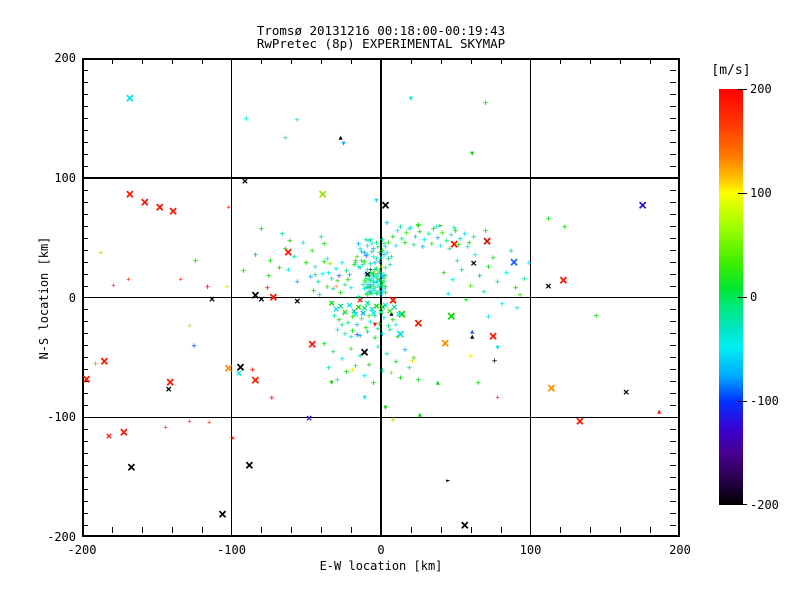  I want to click on scatter-point: ▼, so click(410, 98).